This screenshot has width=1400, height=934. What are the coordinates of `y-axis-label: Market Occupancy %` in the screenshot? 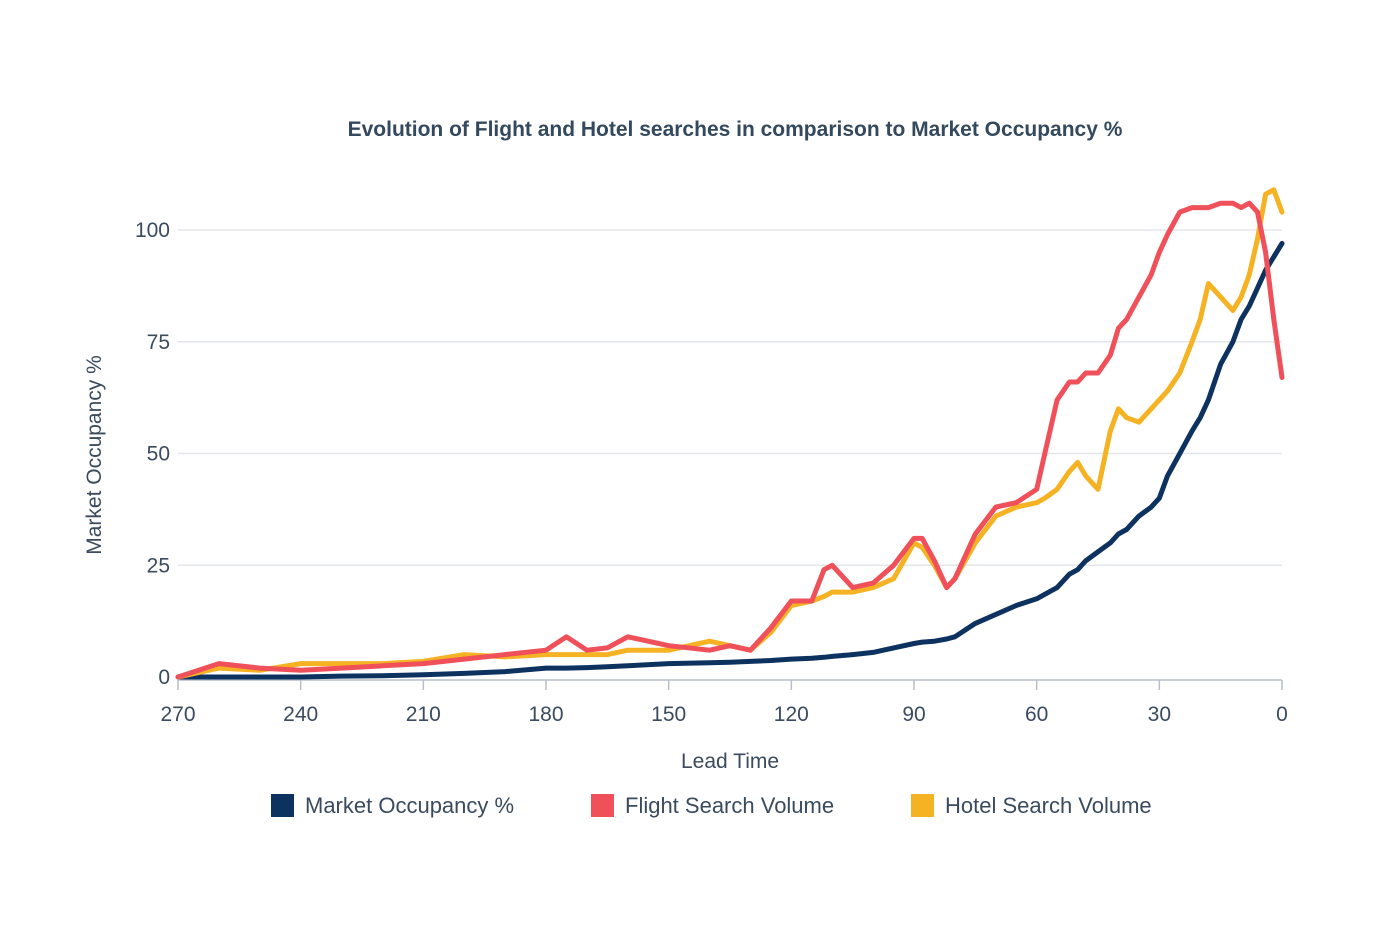 It's located at (94, 455).